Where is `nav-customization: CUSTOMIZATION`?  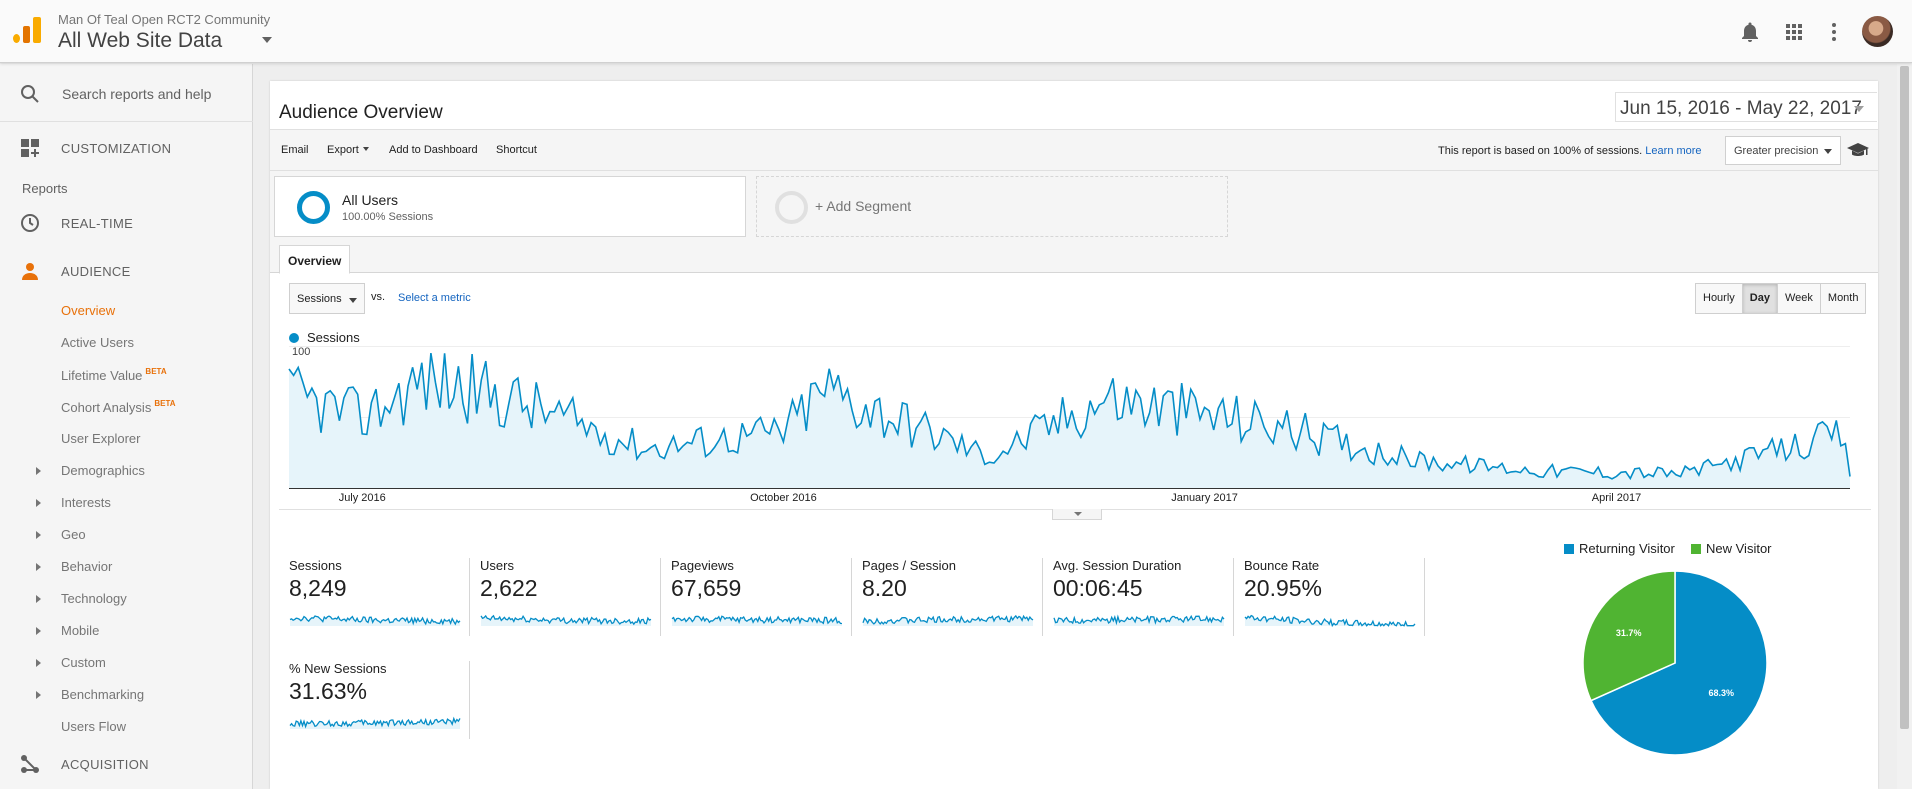
nav-customization: CUSTOMIZATION is located at coordinates (126, 148).